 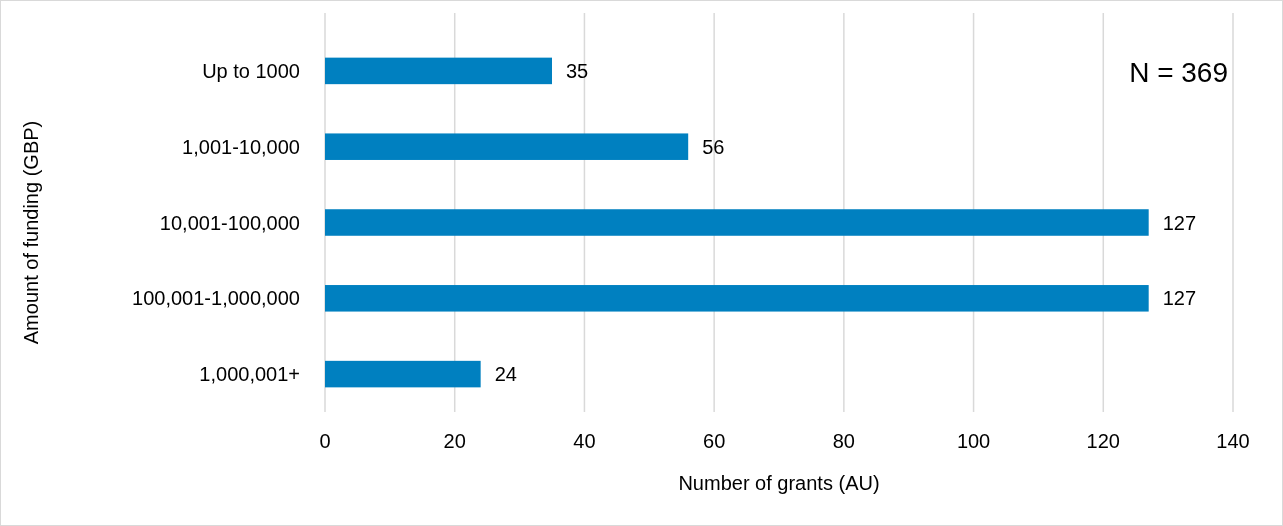 What do you see at coordinates (779, 483) in the screenshot?
I see `x-axis-title: Number of grants (AU)` at bounding box center [779, 483].